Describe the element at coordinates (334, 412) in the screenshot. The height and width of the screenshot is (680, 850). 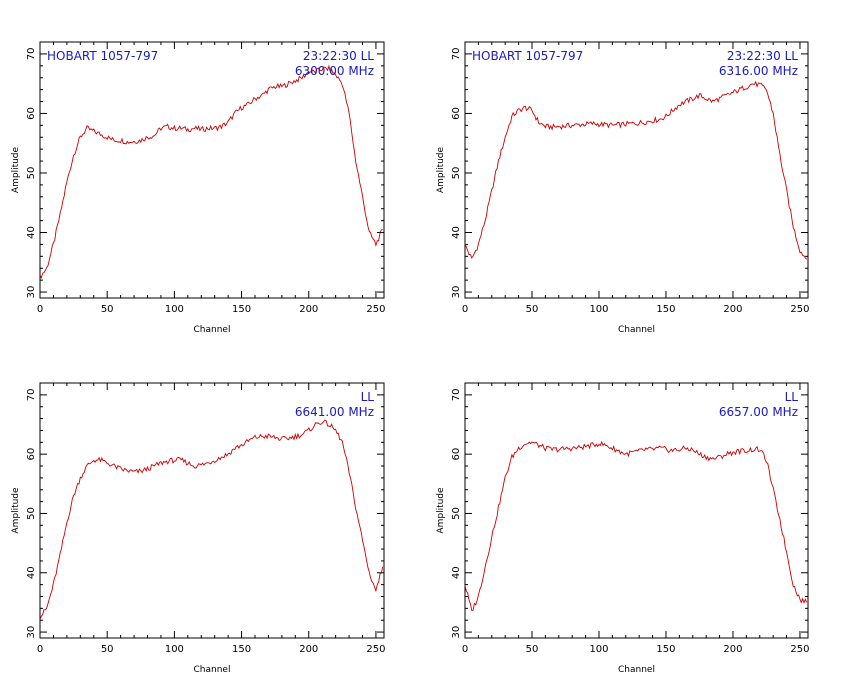
I see `frequency-annotation: 6641.00 MHz` at that location.